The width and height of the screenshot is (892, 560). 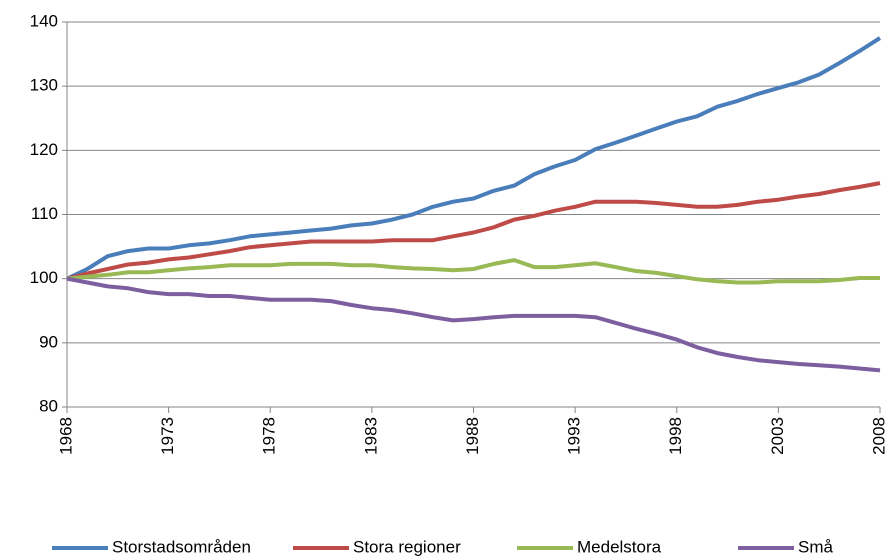 What do you see at coordinates (44, 149) in the screenshot?
I see `y-tick-label: 120` at bounding box center [44, 149].